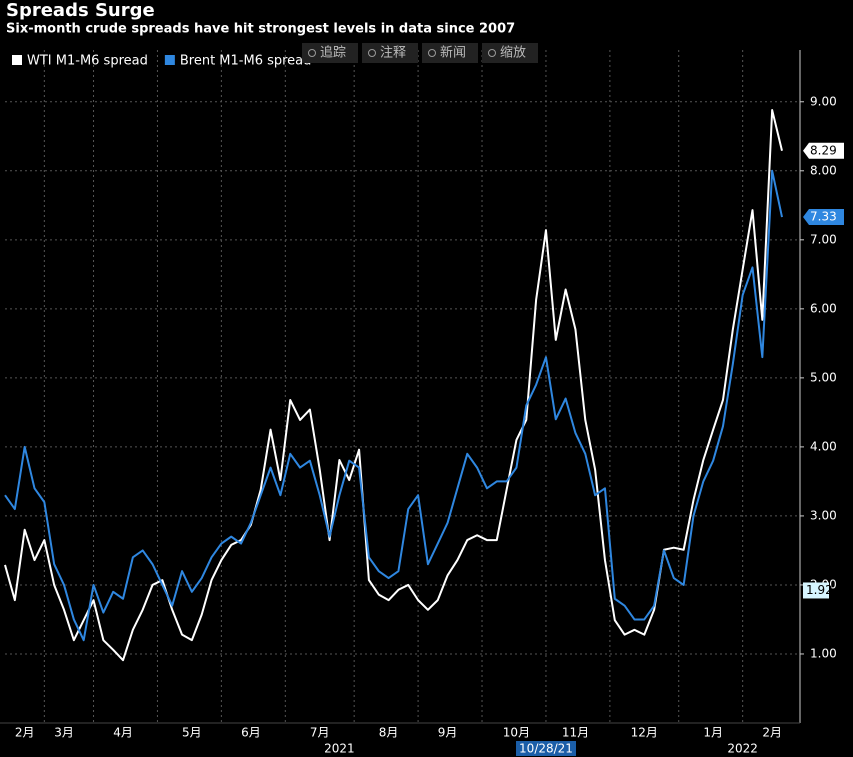  I want to click on x-tick-label: 3月, so click(64, 733).